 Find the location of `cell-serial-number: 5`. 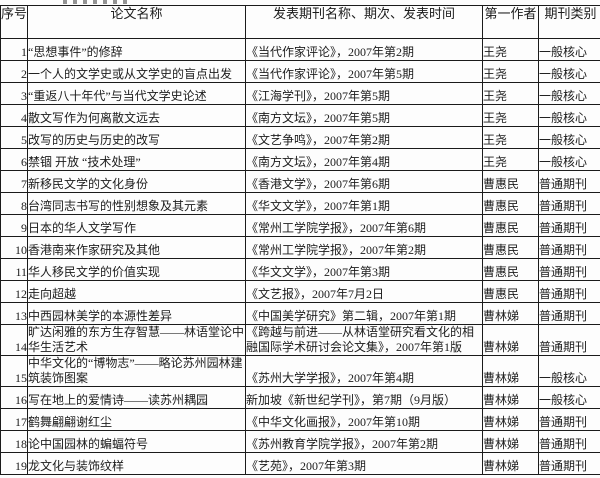

cell-serial-number: 5 is located at coordinates (14, 137).